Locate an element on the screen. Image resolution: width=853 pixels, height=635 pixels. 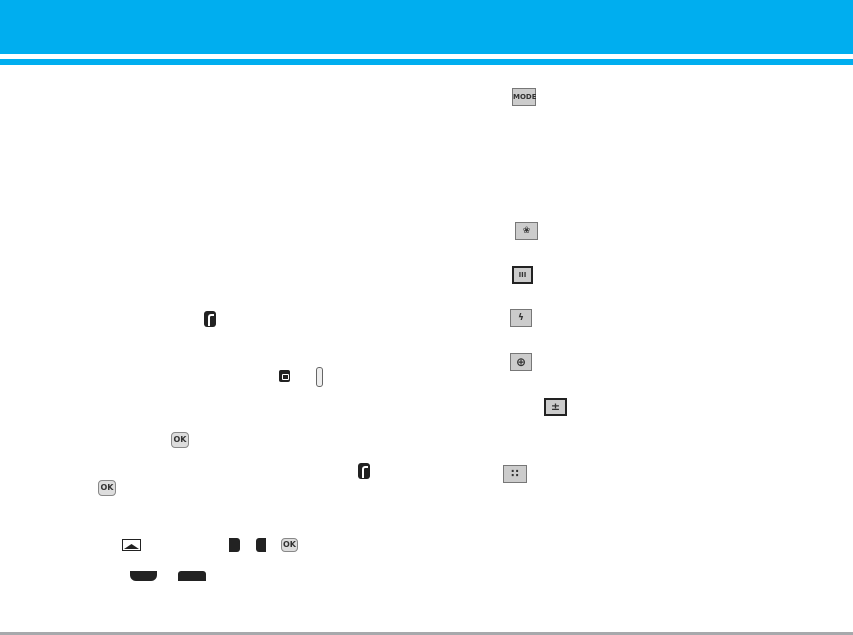
footer-rule is located at coordinates (426, 633).